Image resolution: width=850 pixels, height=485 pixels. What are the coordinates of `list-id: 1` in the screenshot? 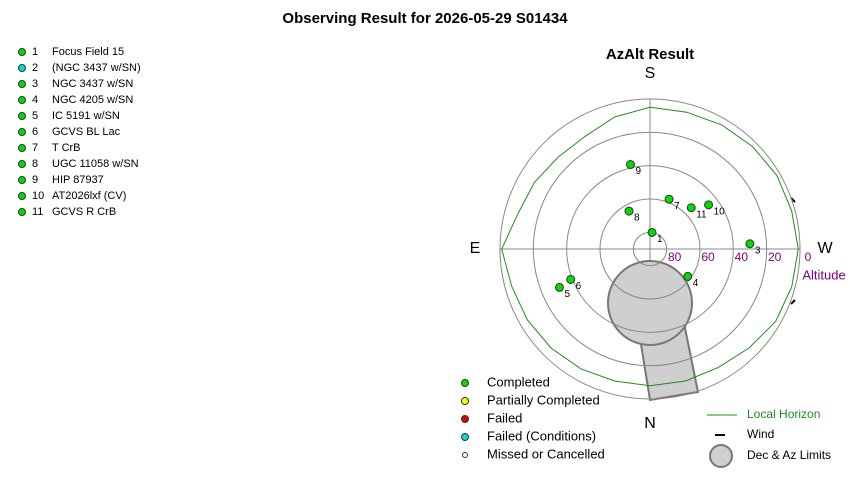 It's located at (35, 52).